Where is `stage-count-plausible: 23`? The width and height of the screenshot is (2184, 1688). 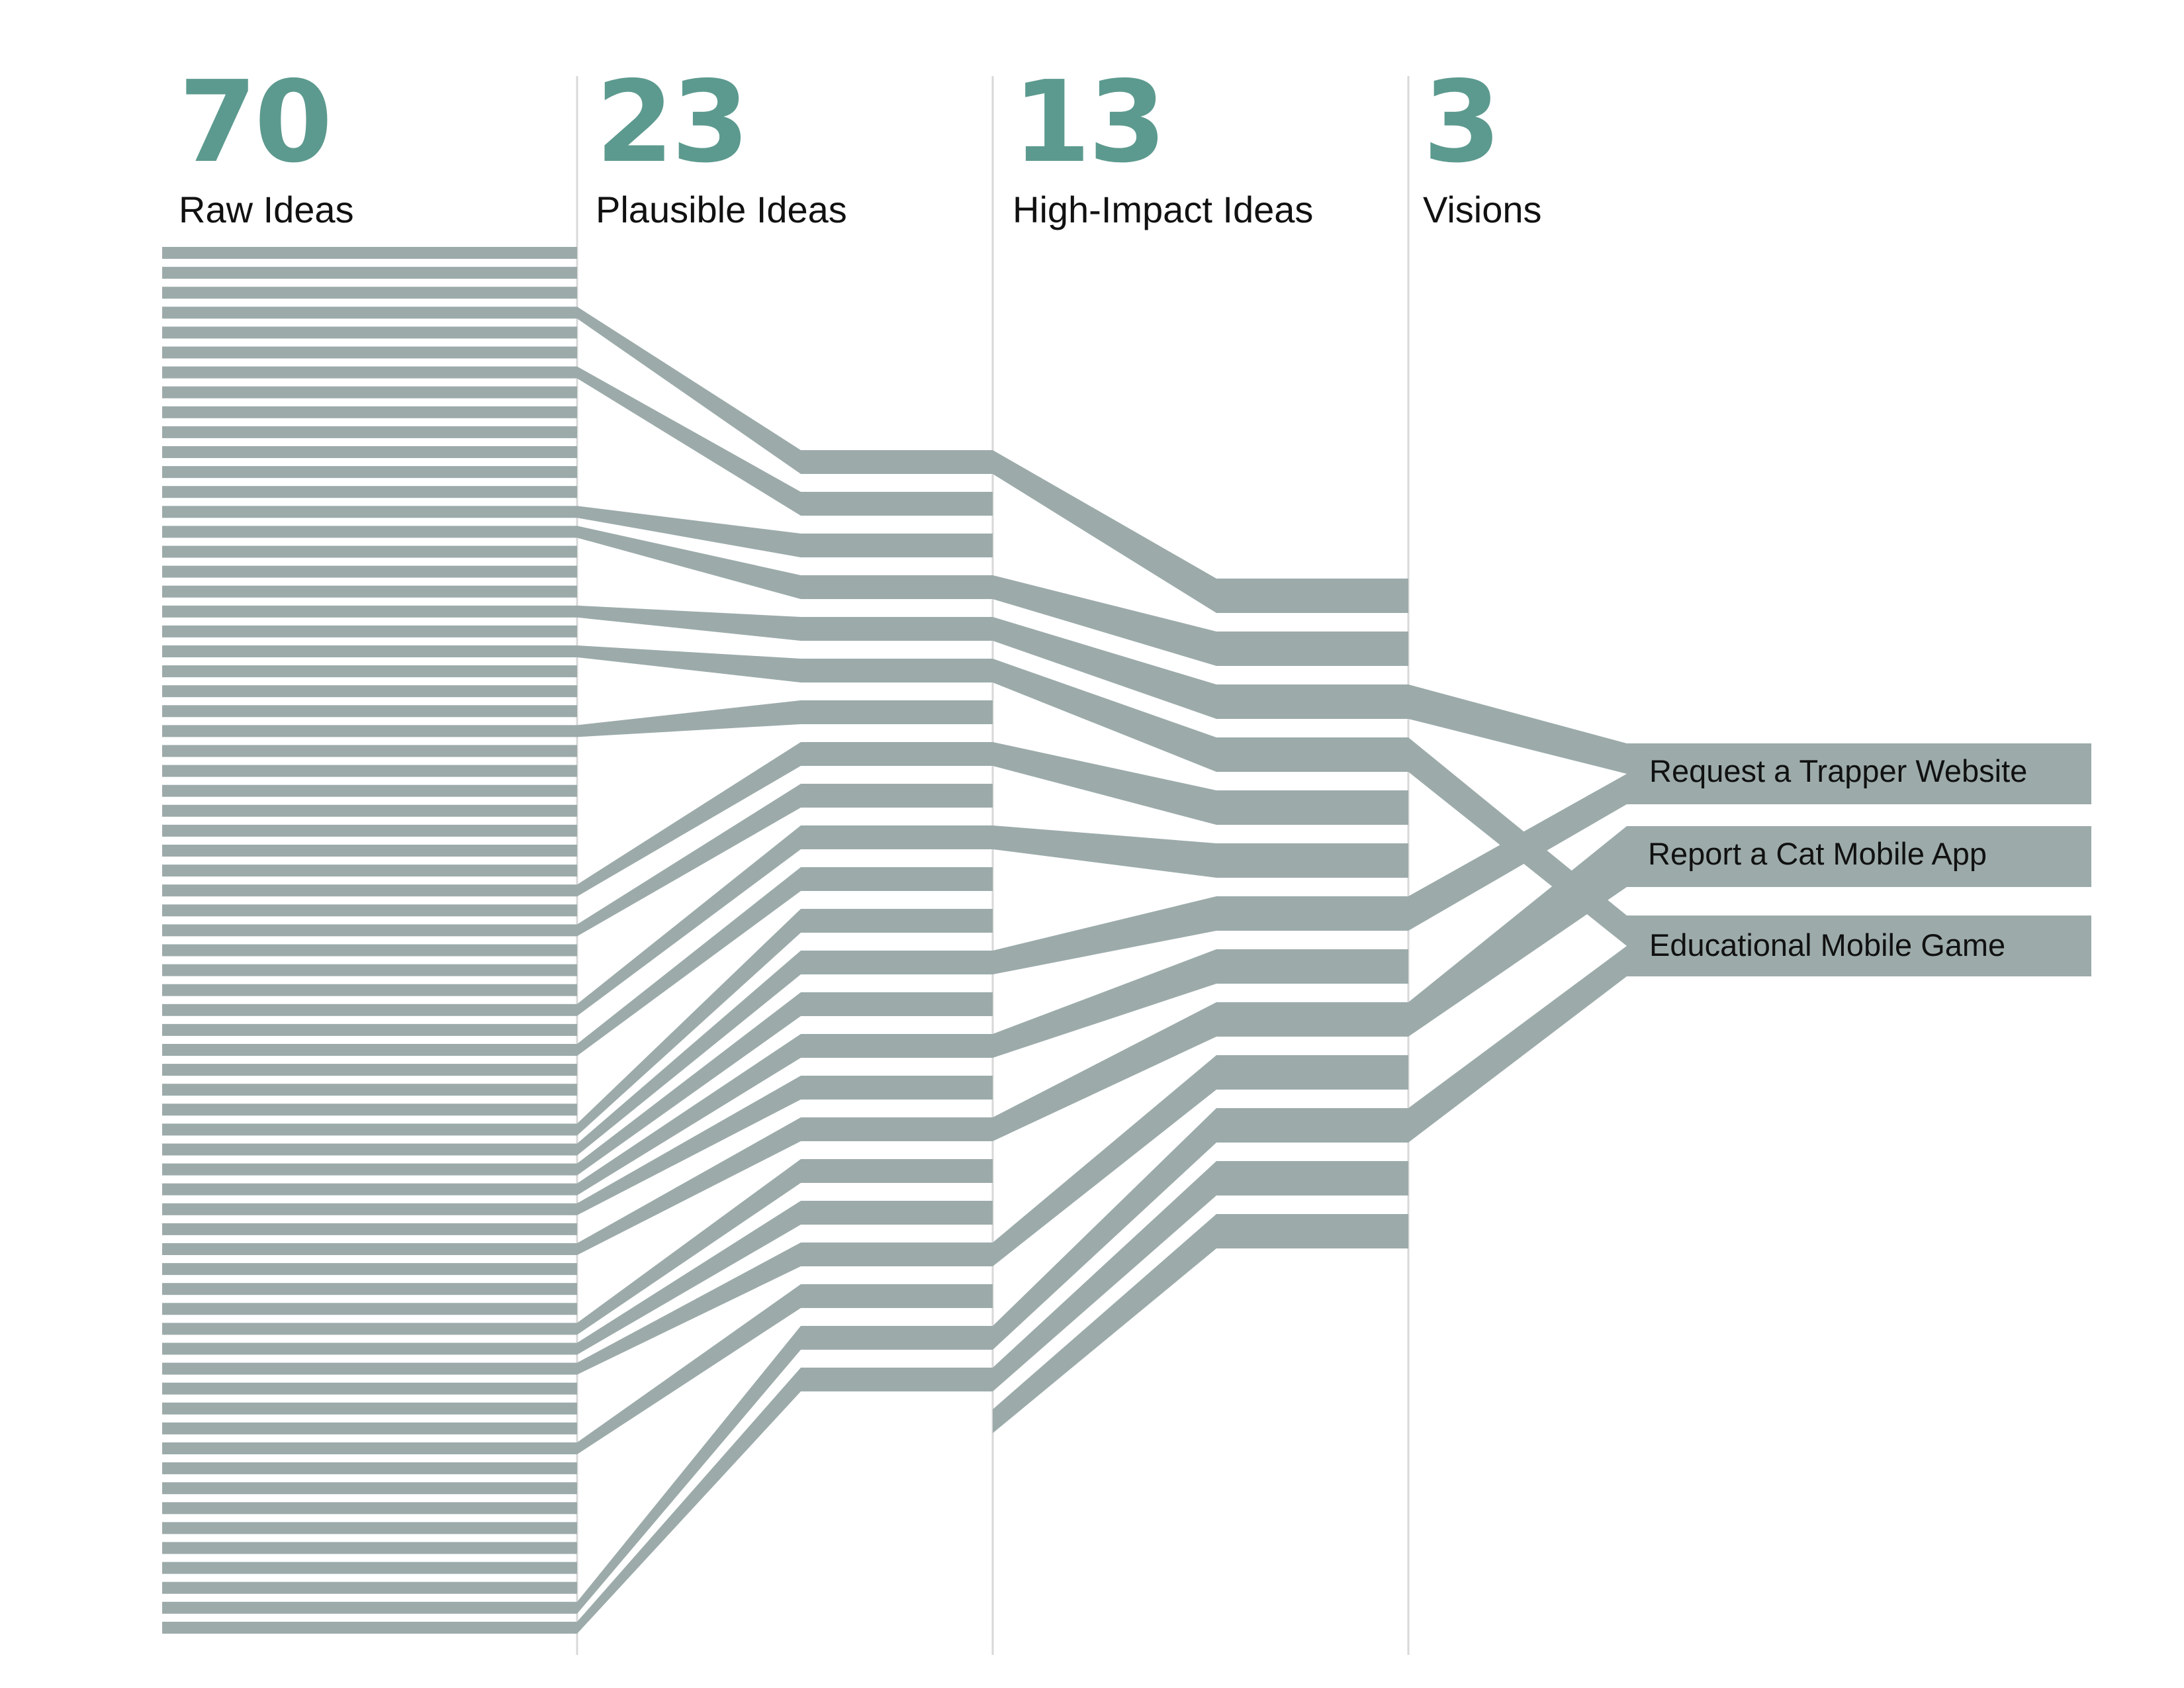 stage-count-plausible: 23 is located at coordinates (673, 122).